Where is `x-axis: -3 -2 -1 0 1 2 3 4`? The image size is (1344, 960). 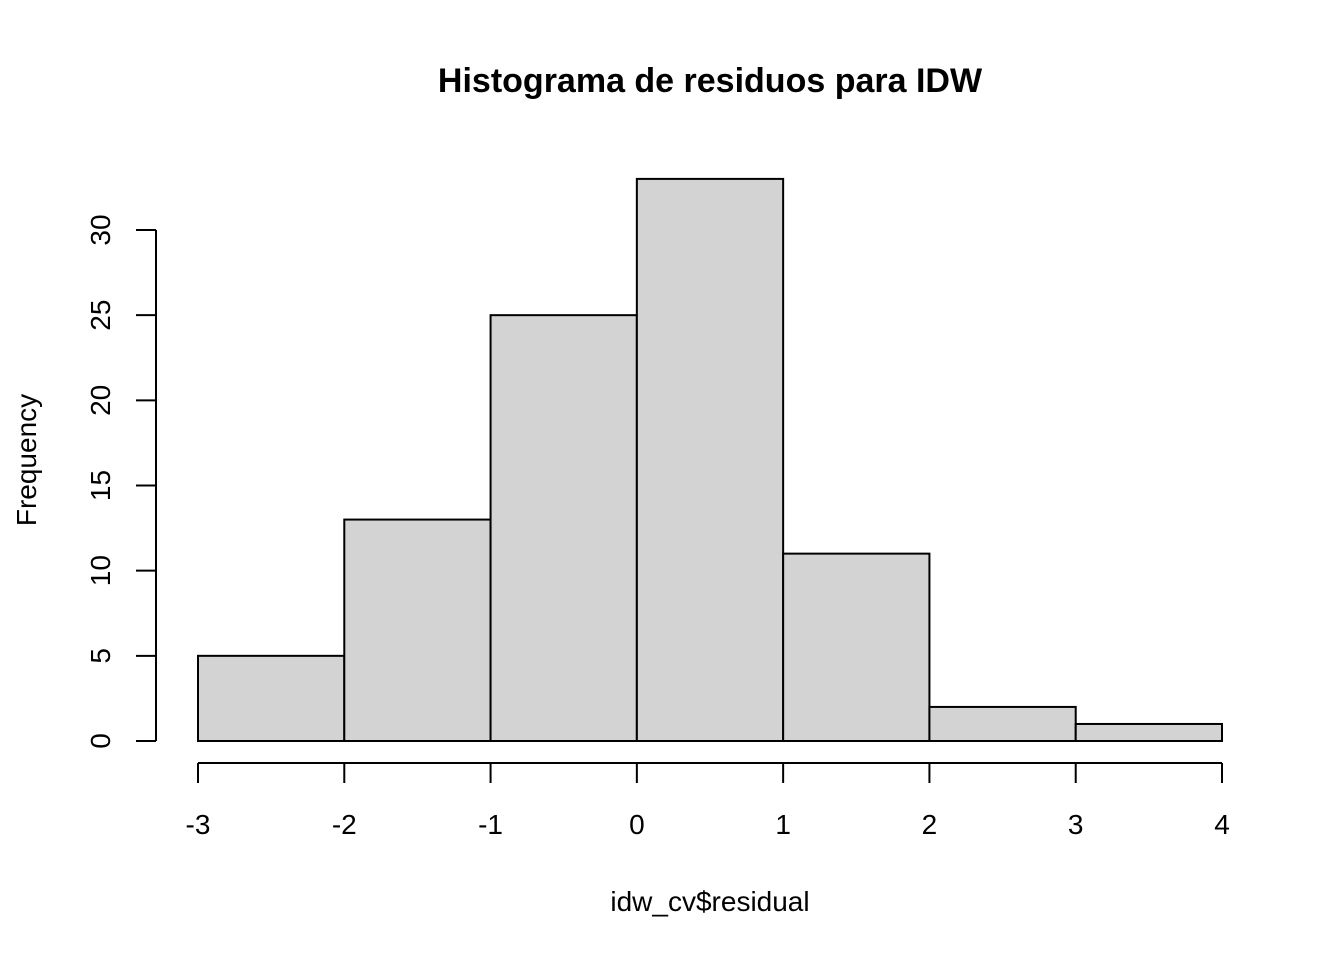 x-axis: -3 -2 -1 0 1 2 3 4 is located at coordinates (708, 801).